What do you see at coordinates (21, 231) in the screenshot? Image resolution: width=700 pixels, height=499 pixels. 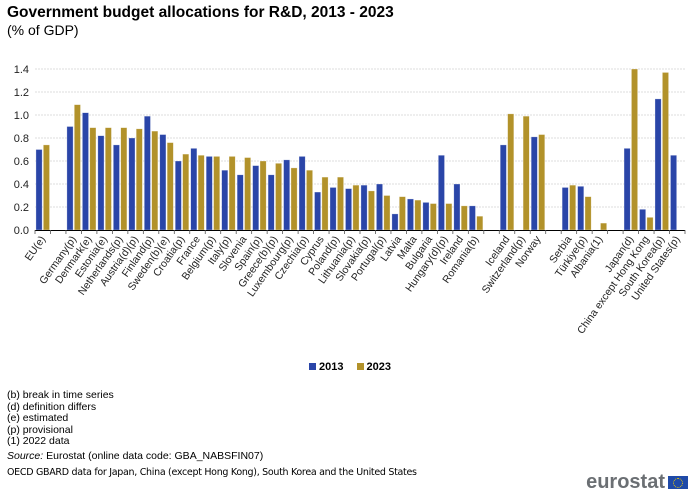 I see `y-tick-label: 0.0` at bounding box center [21, 231].